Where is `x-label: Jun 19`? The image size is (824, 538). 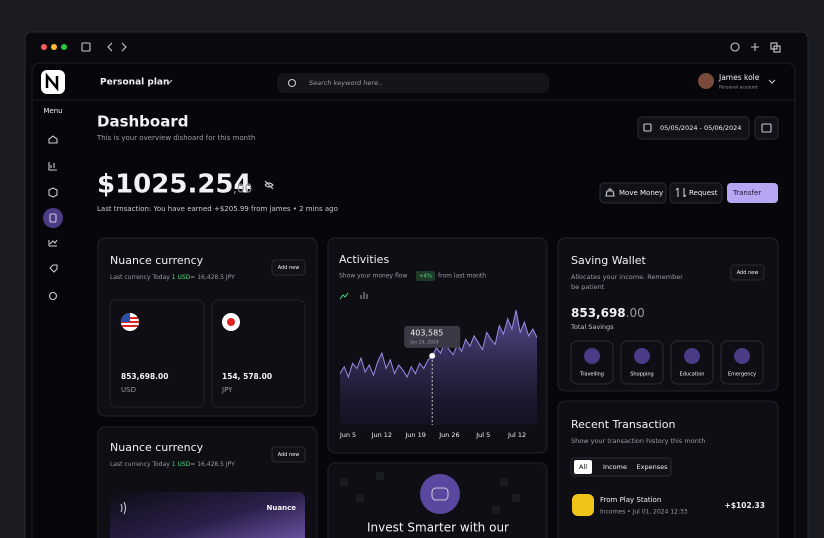 x-label: Jun 19 is located at coordinates (415, 435).